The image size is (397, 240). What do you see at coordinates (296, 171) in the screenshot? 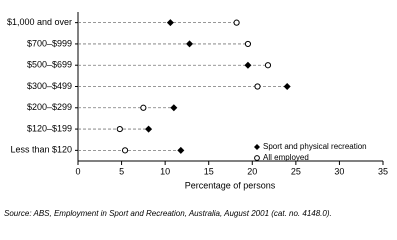
I see `x-tick-label: 25` at bounding box center [296, 171].